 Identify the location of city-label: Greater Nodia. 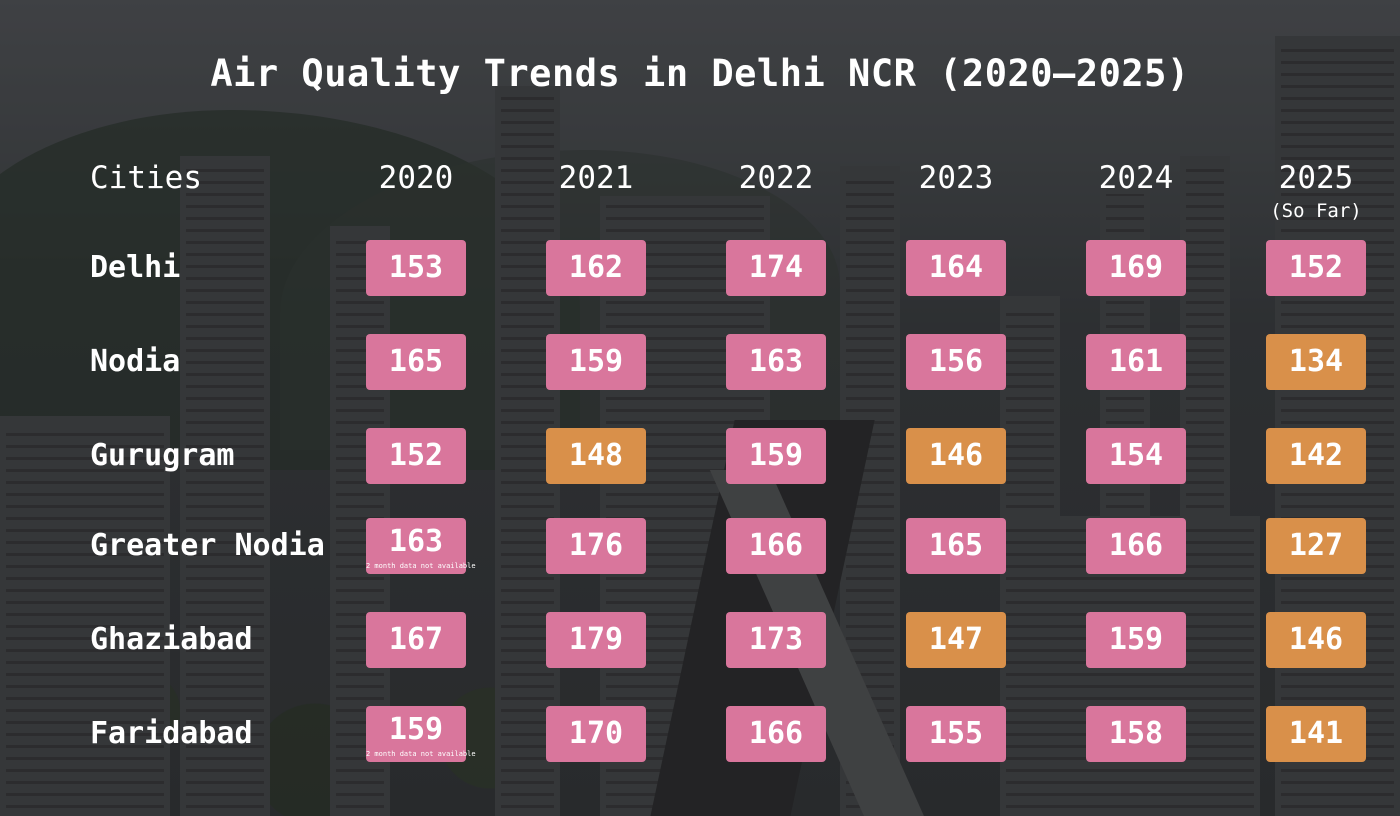
(207, 545).